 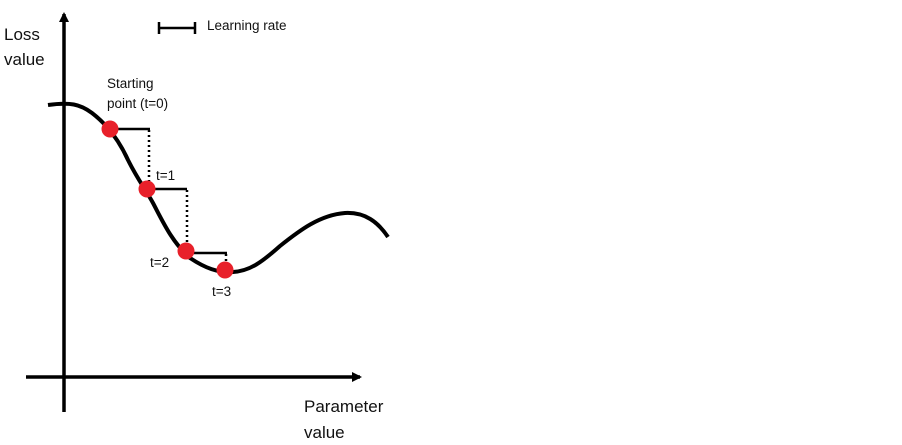 I want to click on legend-learning-rate-label: Learning rate, so click(x=247, y=25).